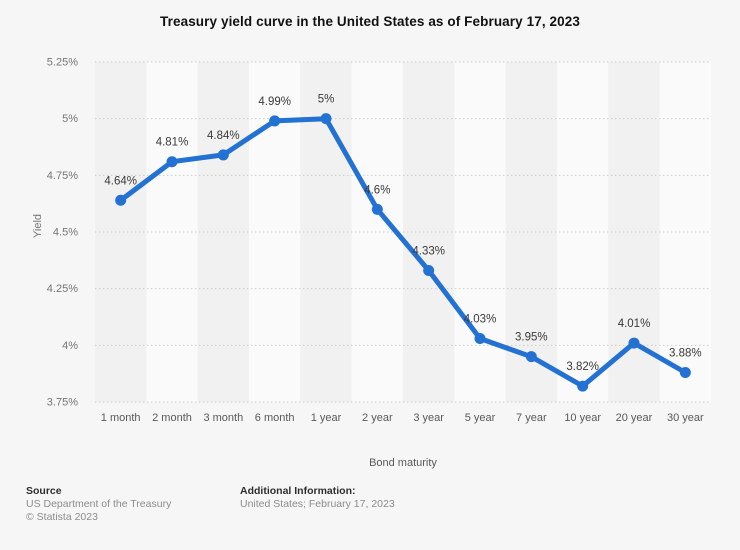 The image size is (740, 550). Describe the element at coordinates (38, 226) in the screenshot. I see `y-axis-title: Yield` at that location.